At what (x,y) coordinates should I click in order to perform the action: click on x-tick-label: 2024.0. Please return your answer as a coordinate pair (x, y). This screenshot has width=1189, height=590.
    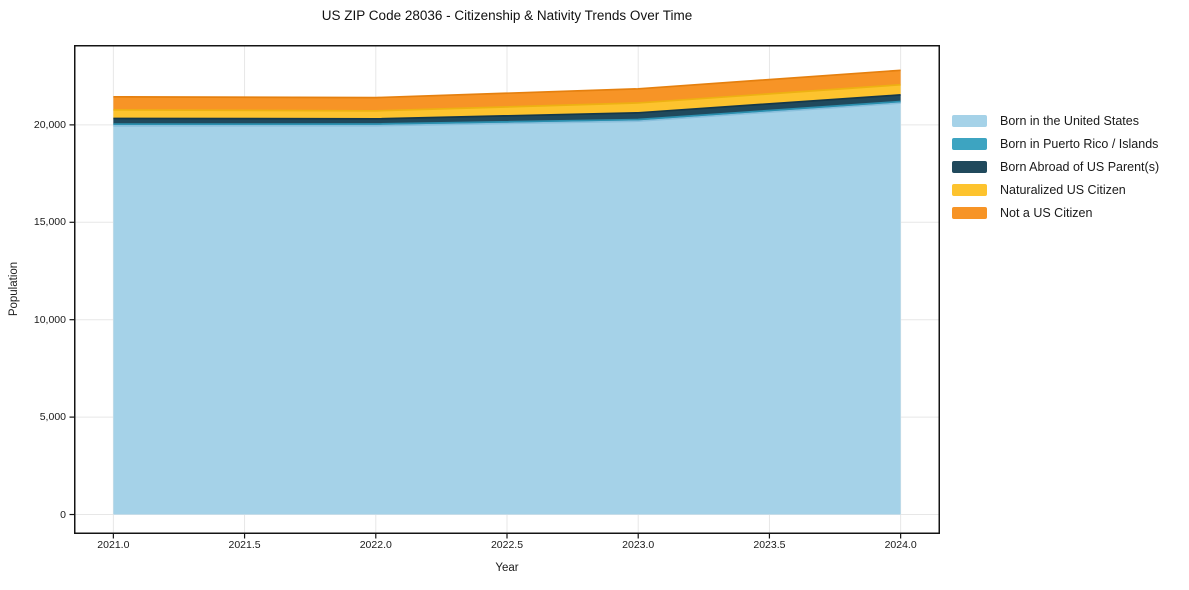
    Looking at the image, I should click on (900, 545).